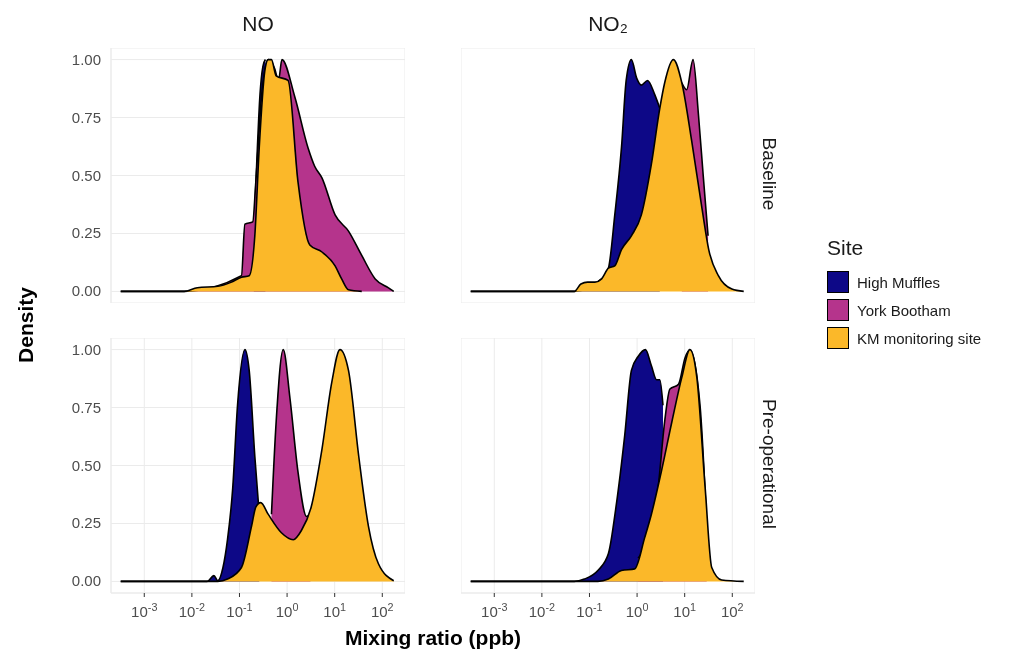 The image size is (1032, 662). What do you see at coordinates (26, 325) in the screenshot?
I see `y-axis-title: Density` at bounding box center [26, 325].